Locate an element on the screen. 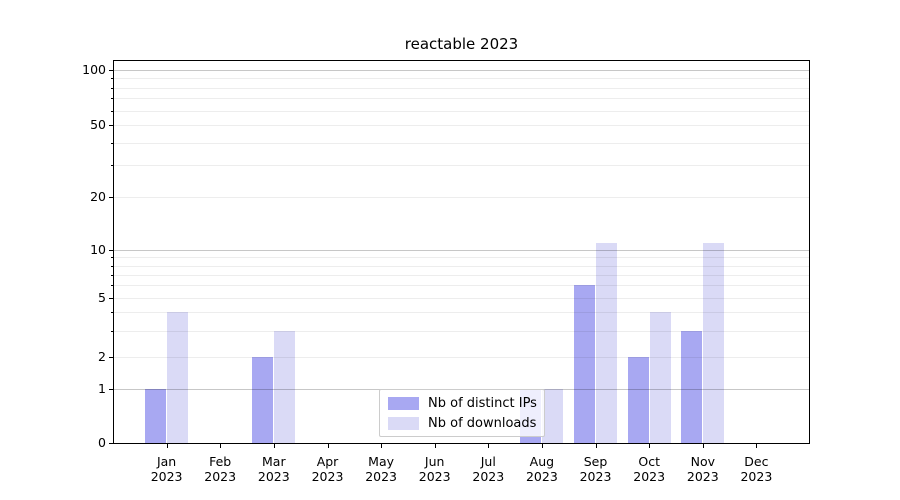 Image resolution: width=900 pixels, height=500 pixels. x-tick-label-line: Feb is located at coordinates (220, 461).